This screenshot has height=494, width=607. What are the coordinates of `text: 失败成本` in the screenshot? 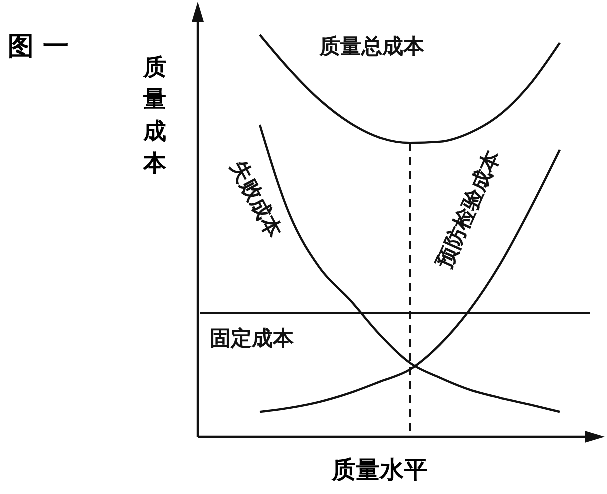 It's located at (257, 199).